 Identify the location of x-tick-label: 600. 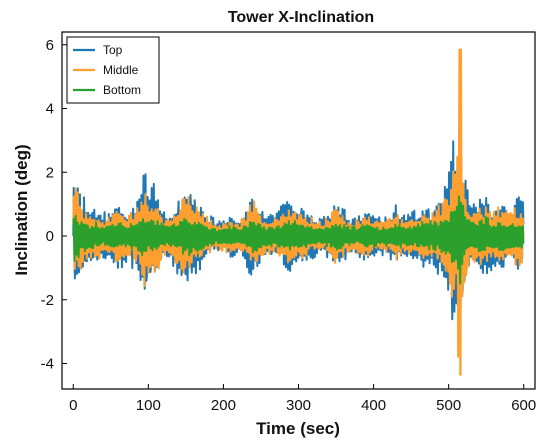
(523, 405).